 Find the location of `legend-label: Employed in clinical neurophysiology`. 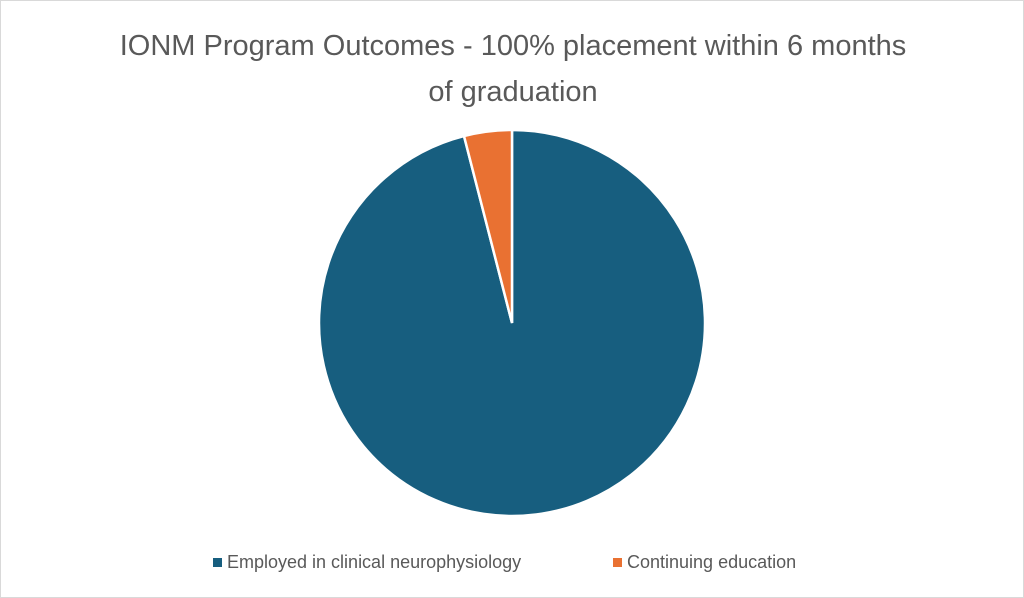

legend-label: Employed in clinical neurophysiology is located at coordinates (374, 562).